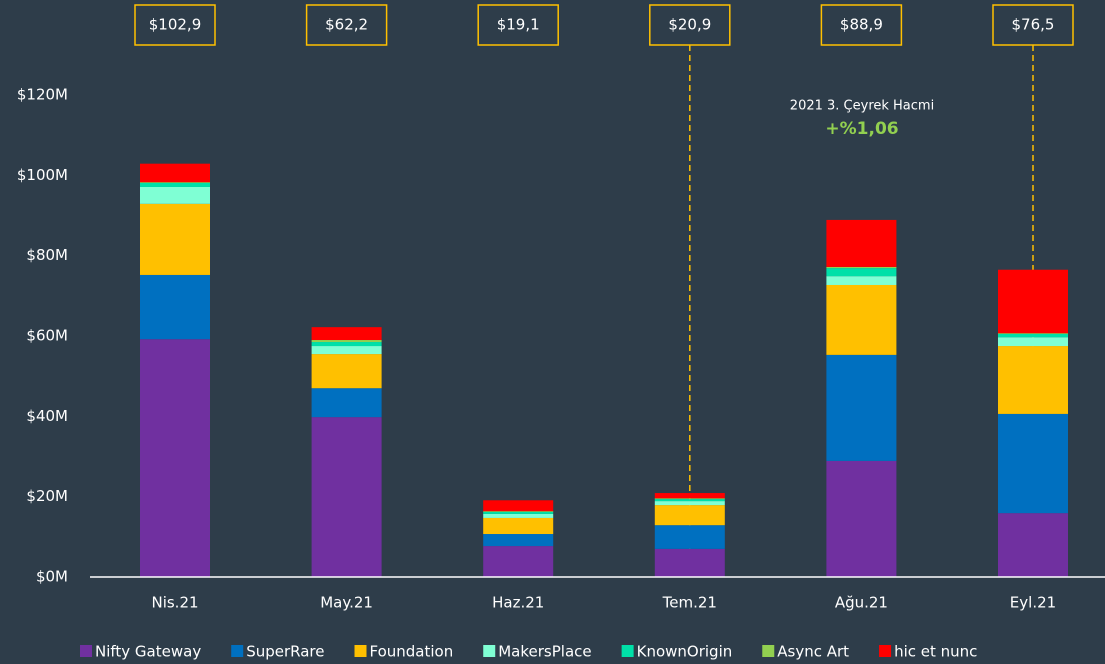 Image resolution: width=1105 pixels, height=664 pixels. Describe the element at coordinates (47, 416) in the screenshot. I see `y-tick-label: $40M` at that location.